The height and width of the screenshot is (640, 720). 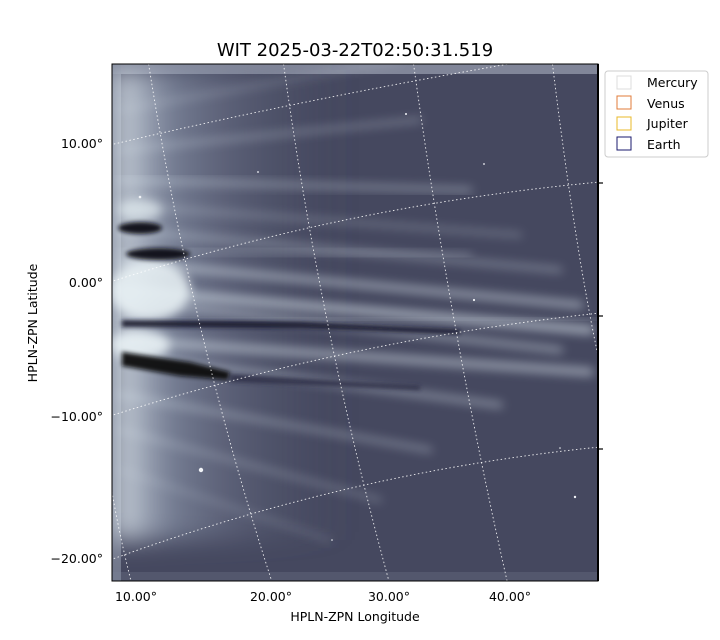 I want to click on legend: Mercury Venus Jupiter Earth, so click(x=656, y=114).